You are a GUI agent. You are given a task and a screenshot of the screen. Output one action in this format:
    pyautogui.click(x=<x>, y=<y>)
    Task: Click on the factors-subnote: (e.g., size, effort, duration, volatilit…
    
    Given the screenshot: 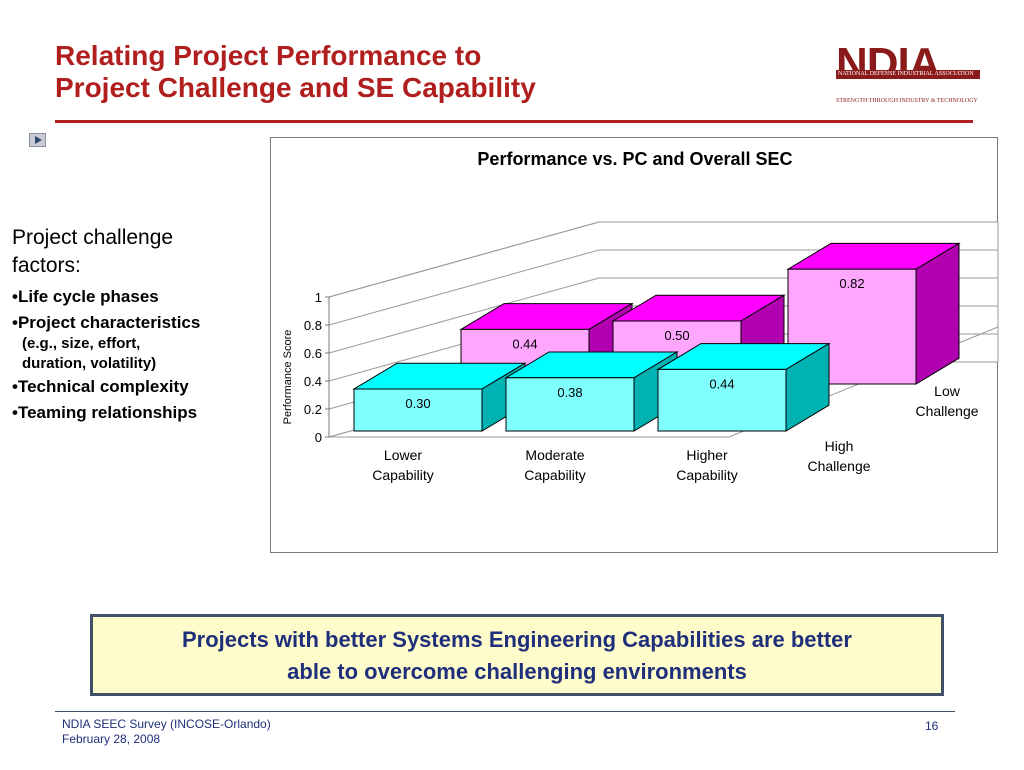 What is the action you would take?
    pyautogui.click(x=144, y=354)
    